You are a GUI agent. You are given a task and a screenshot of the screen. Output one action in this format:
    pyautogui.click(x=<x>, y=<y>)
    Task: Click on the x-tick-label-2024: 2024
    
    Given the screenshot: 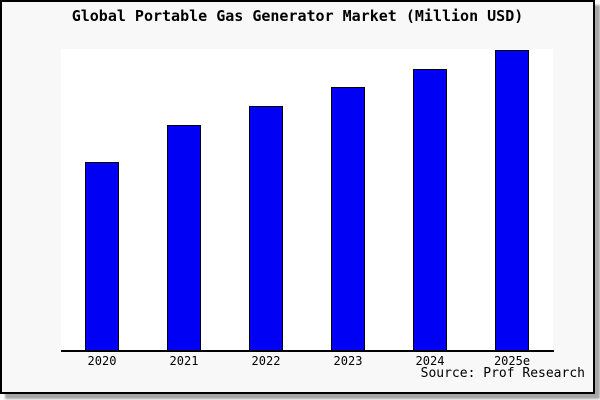 What is the action you would take?
    pyautogui.click(x=430, y=361)
    